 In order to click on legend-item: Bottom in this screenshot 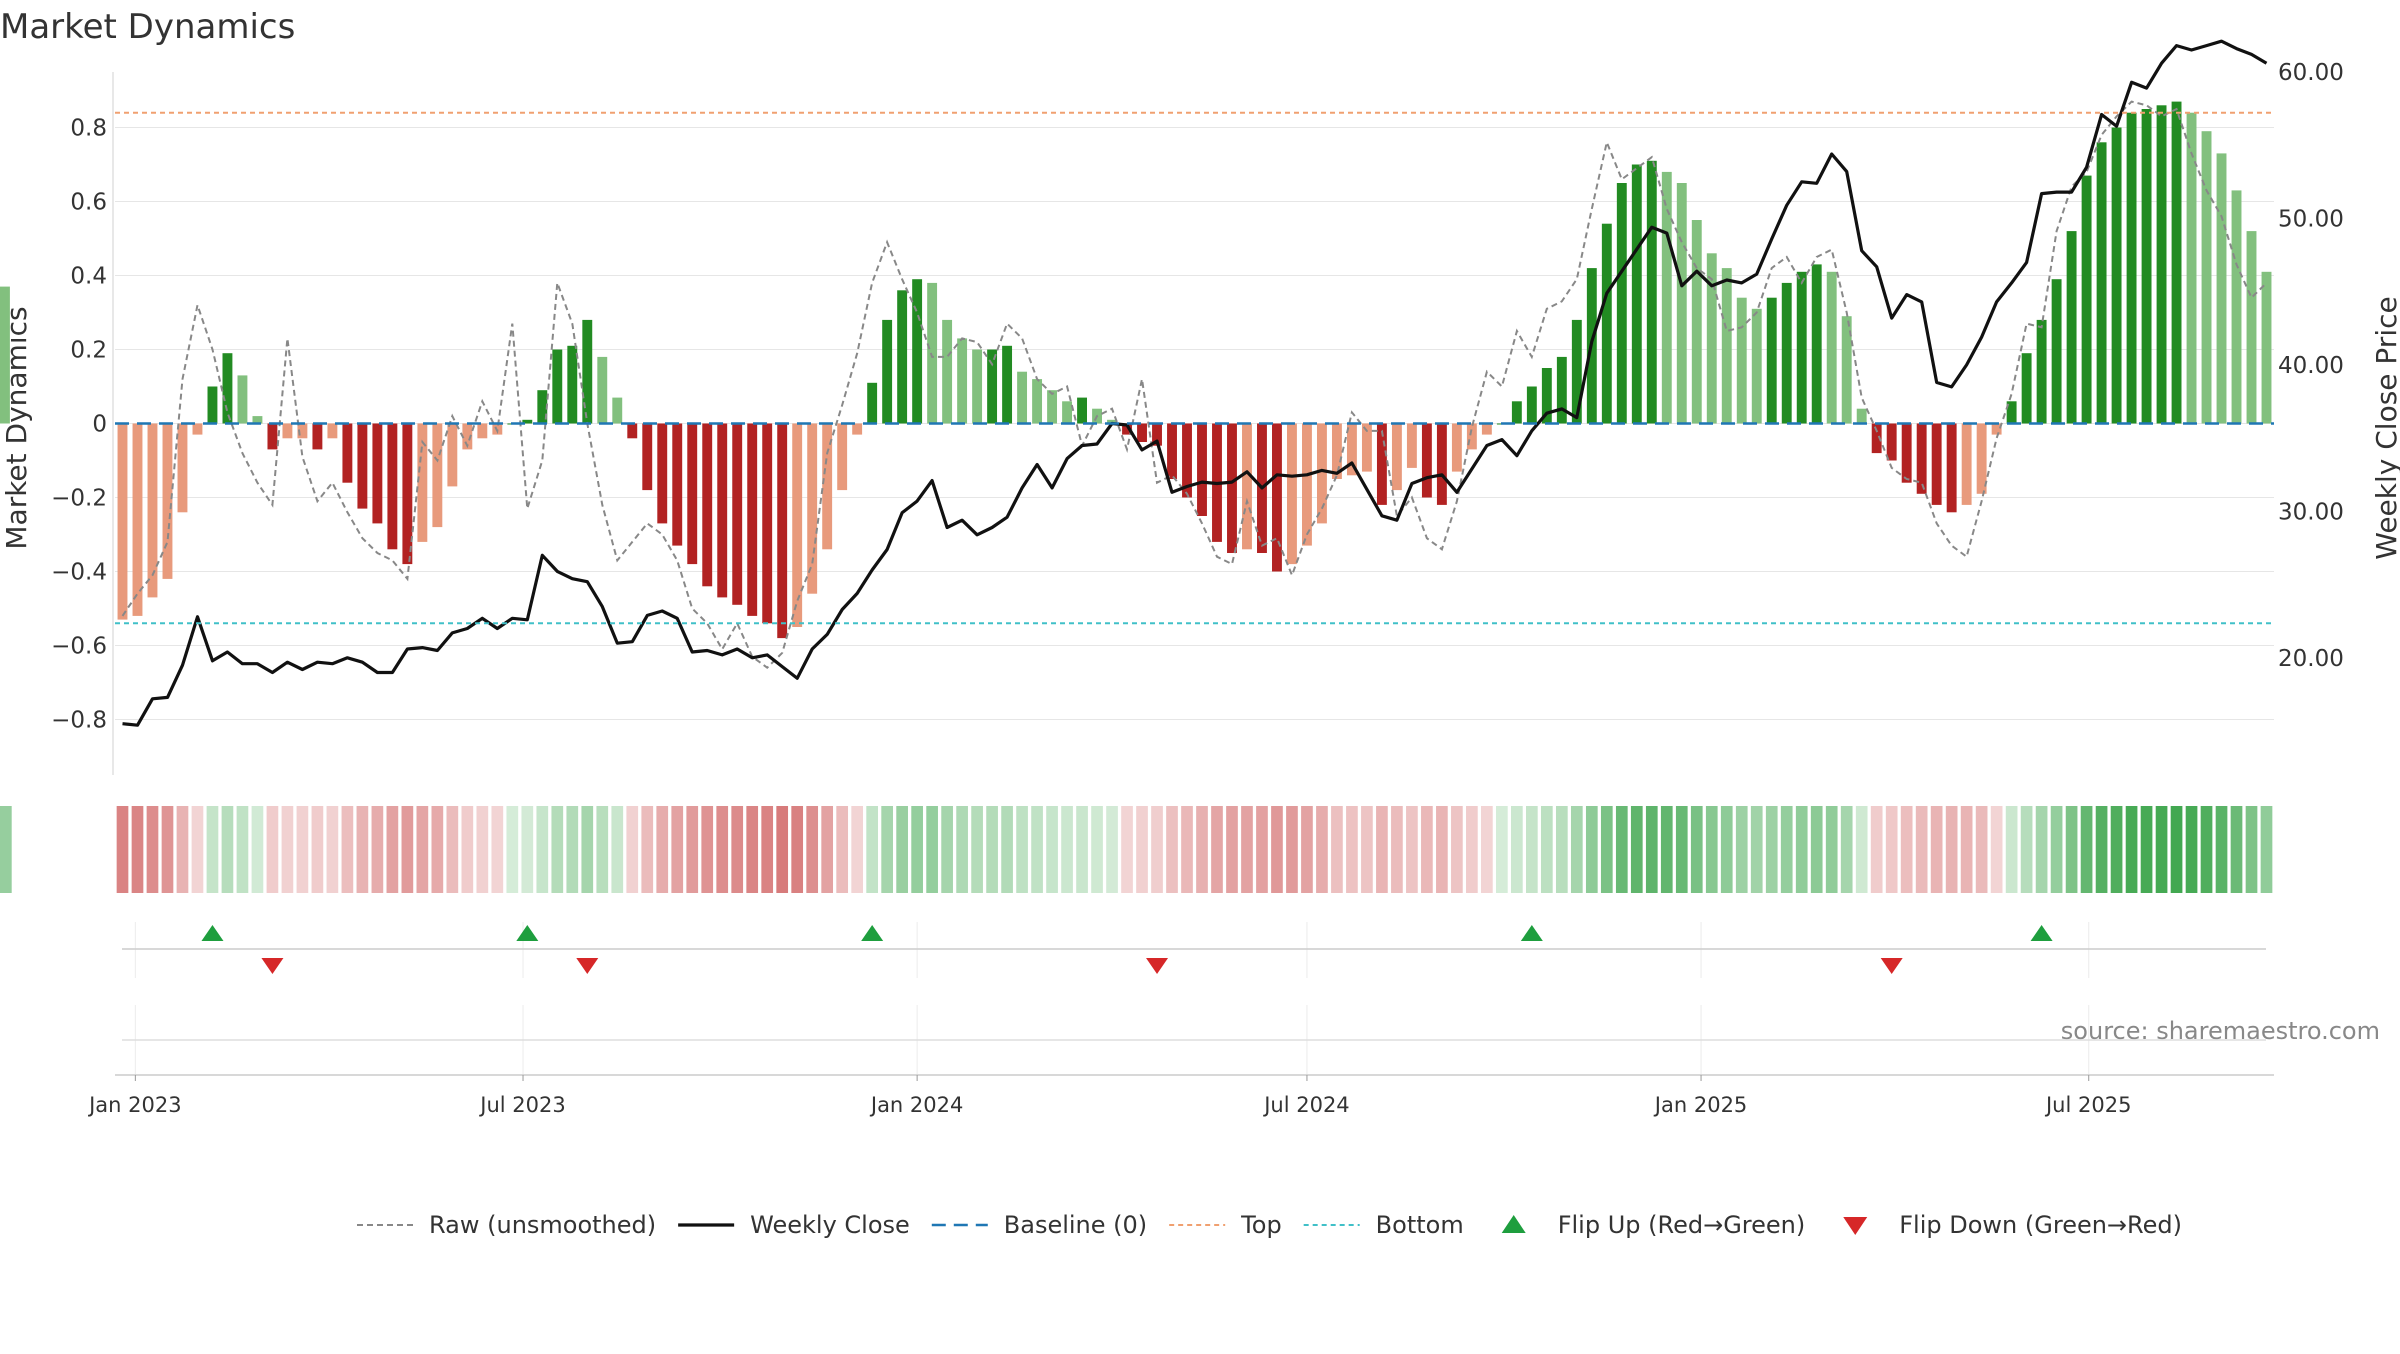, I will do `click(1383, 1225)`.